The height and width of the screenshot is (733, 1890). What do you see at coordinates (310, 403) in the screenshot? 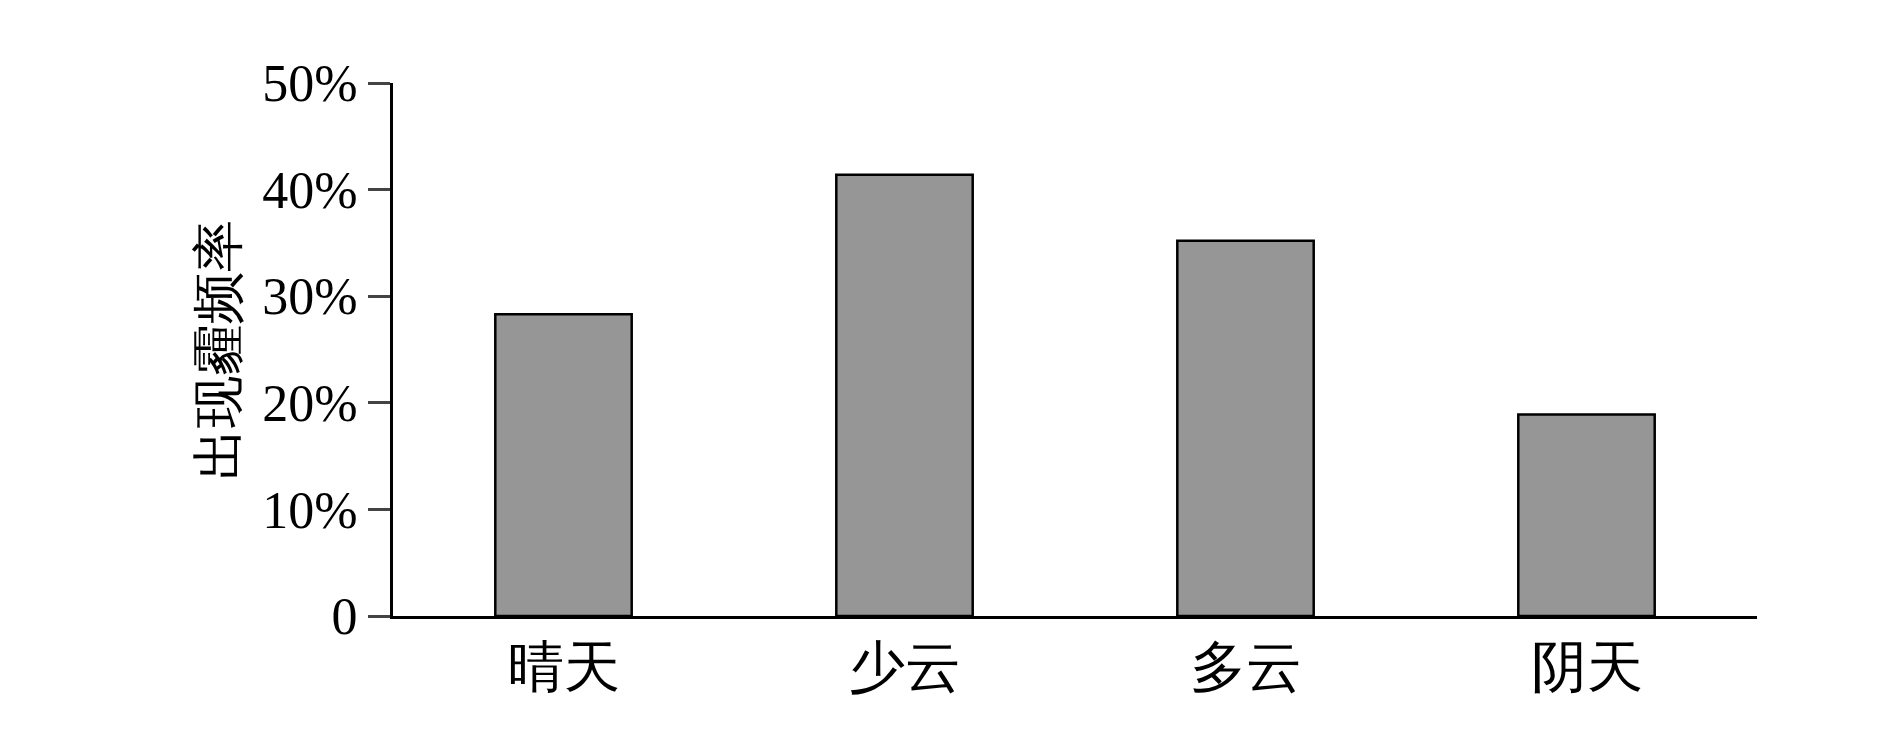
I see `y-tick-label: 20%` at bounding box center [310, 403].